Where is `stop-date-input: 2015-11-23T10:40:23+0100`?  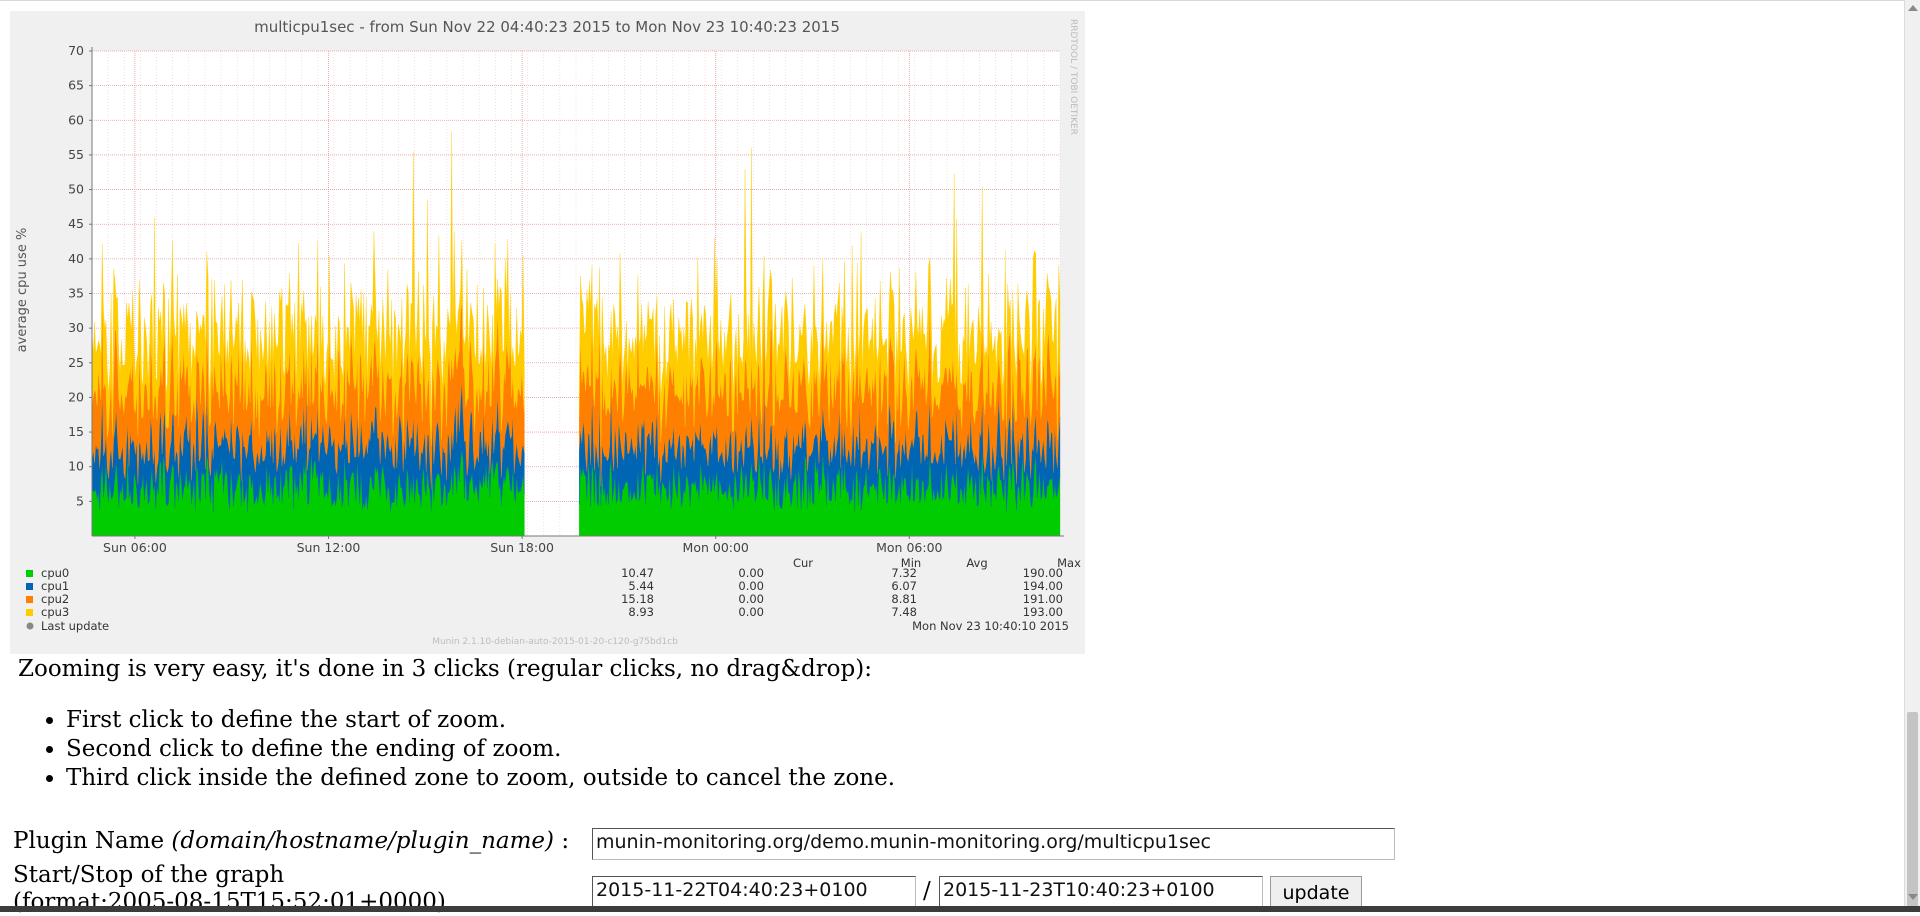
stop-date-input: 2015-11-23T10:40:23+0100 is located at coordinates (1101, 892).